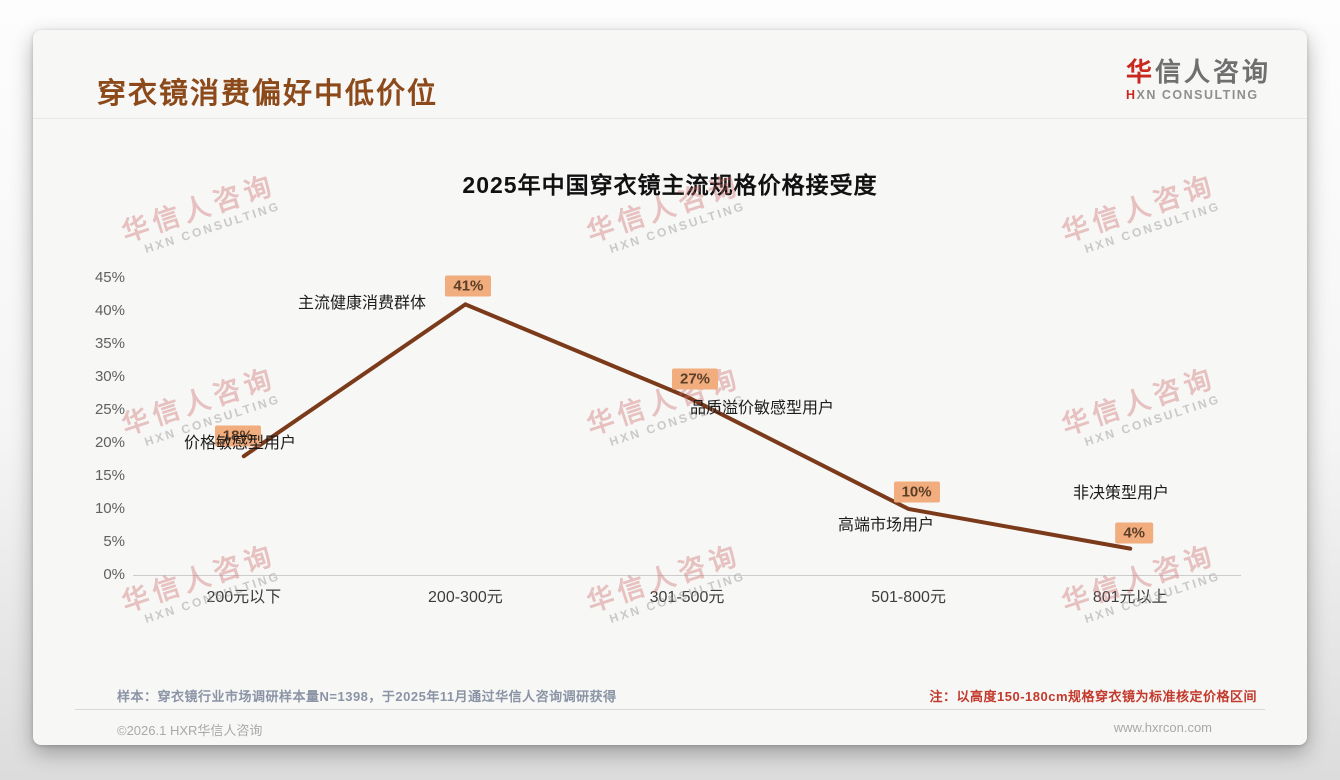  I want to click on chart-title: 2025年中国穿衣镜主流规格价格接受度, so click(670, 185).